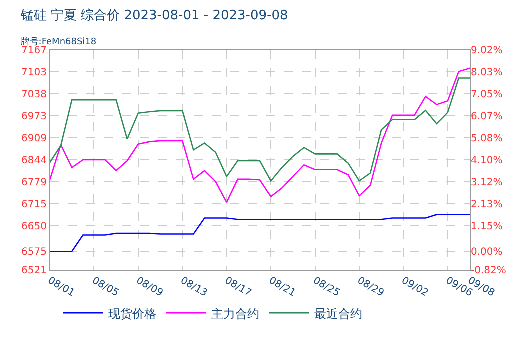 The height and width of the screenshot is (350, 520). I want to click on legend-label: 主力合约, so click(235, 313).